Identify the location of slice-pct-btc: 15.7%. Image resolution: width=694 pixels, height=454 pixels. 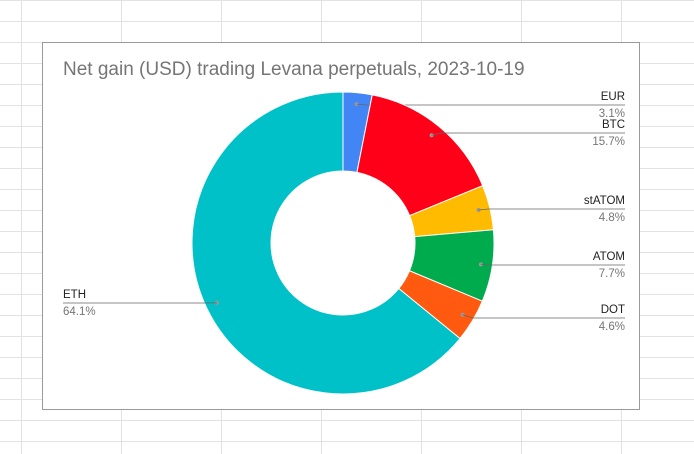
(608, 142).